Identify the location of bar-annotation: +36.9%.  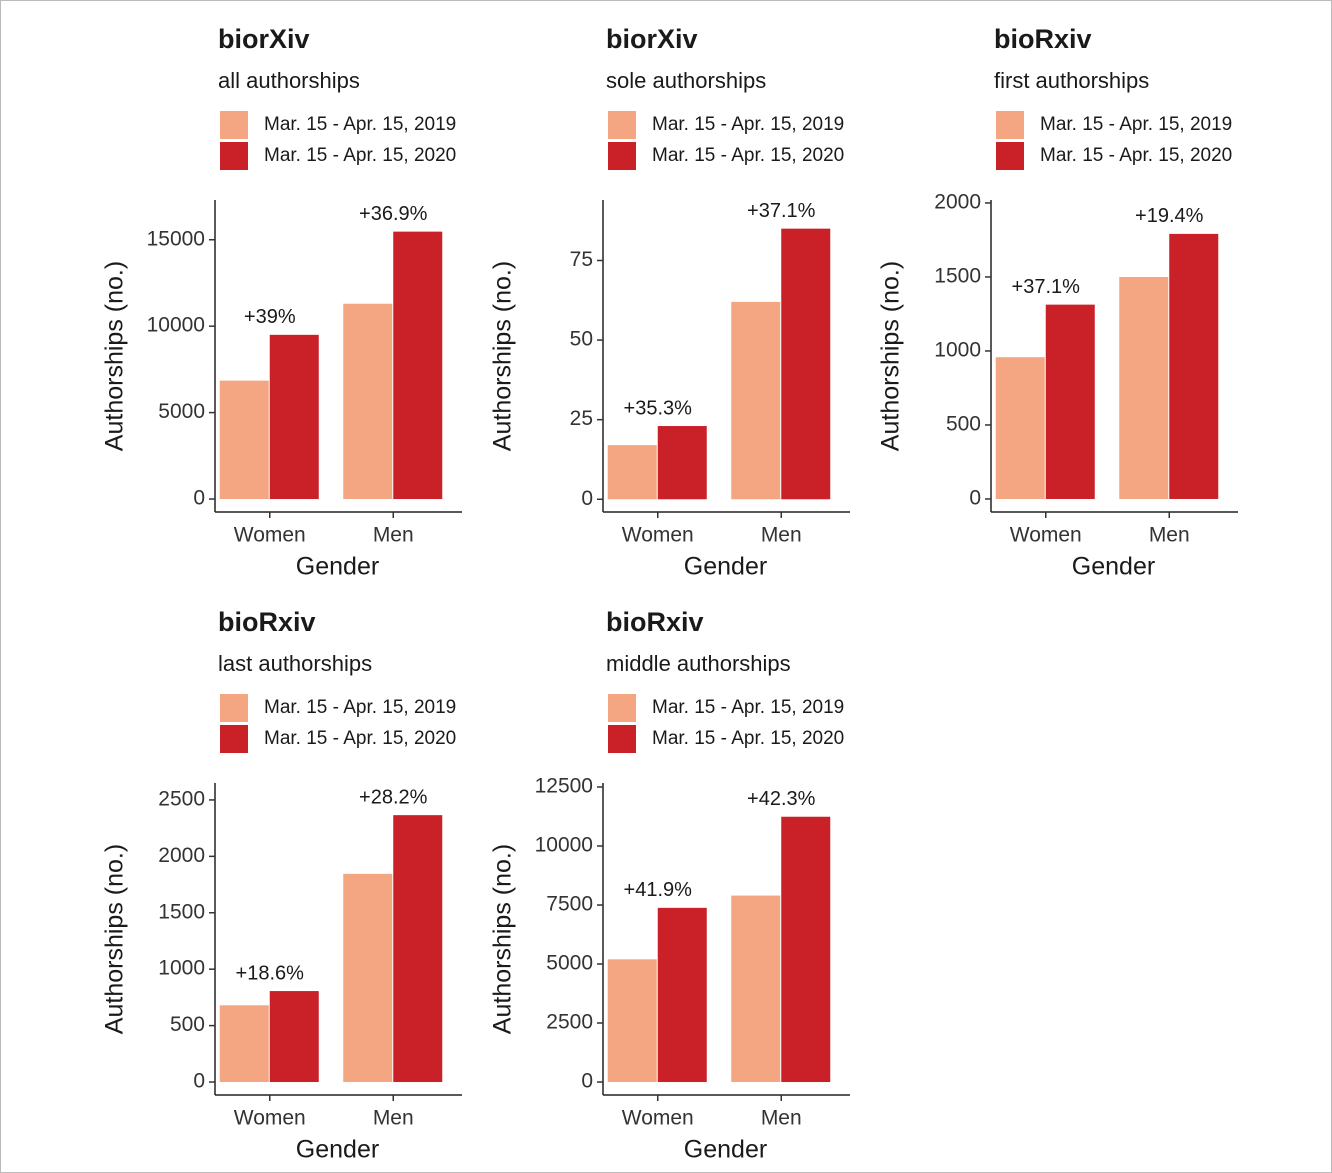
(393, 214).